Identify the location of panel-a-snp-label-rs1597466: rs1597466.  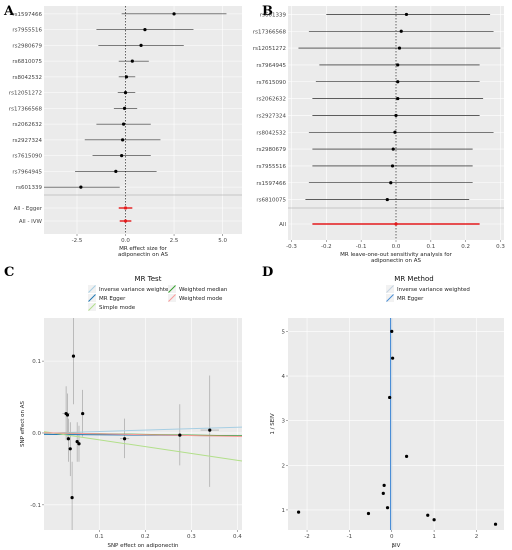
(27, 15).